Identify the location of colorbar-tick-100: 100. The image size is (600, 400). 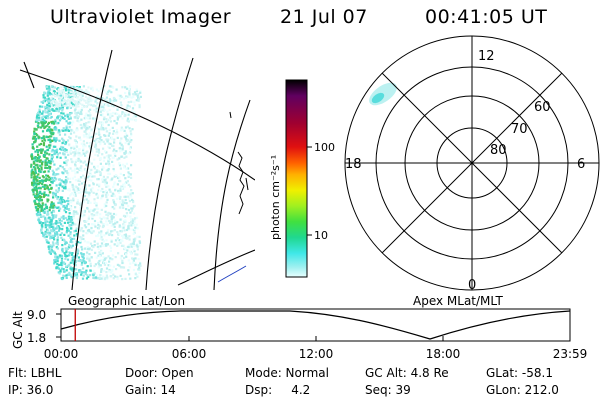
(324, 147).